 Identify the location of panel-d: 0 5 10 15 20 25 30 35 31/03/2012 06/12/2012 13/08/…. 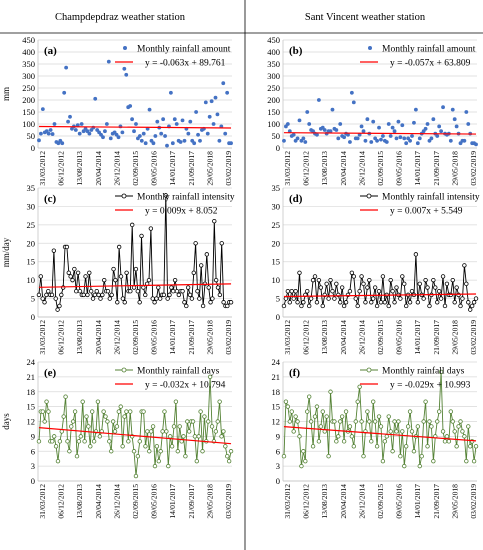
(376, 269).